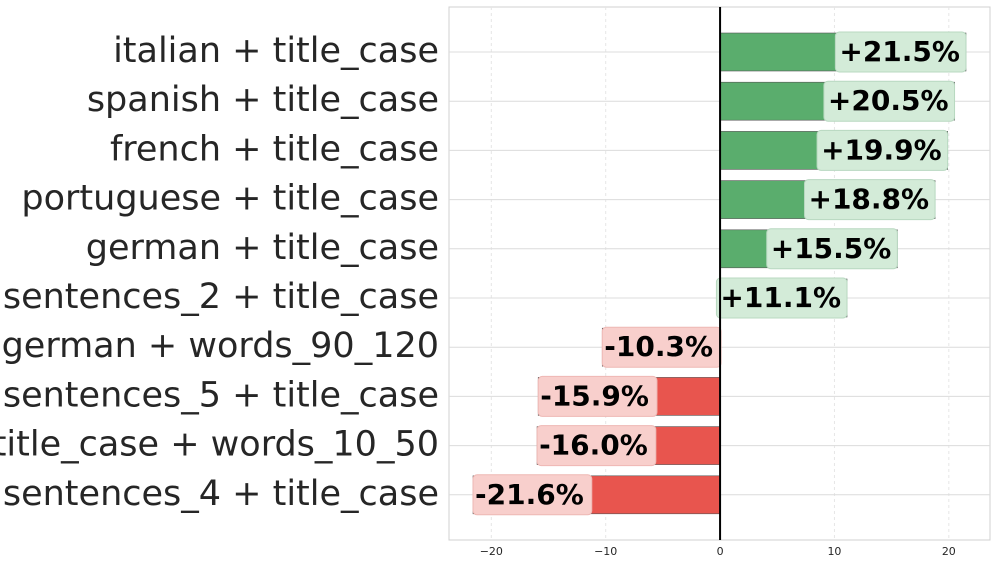  Describe the element at coordinates (230, 199) in the screenshot. I see `y-tick-label: portuguese + title_case` at that location.